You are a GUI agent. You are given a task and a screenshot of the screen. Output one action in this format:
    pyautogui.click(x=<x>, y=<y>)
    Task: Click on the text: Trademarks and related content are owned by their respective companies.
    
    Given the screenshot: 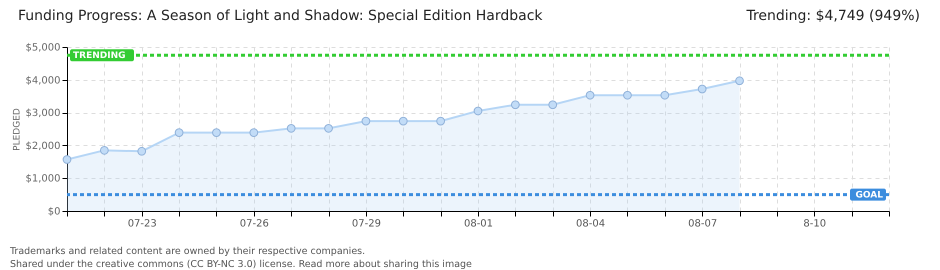 What is the action you would take?
    pyautogui.click(x=188, y=251)
    